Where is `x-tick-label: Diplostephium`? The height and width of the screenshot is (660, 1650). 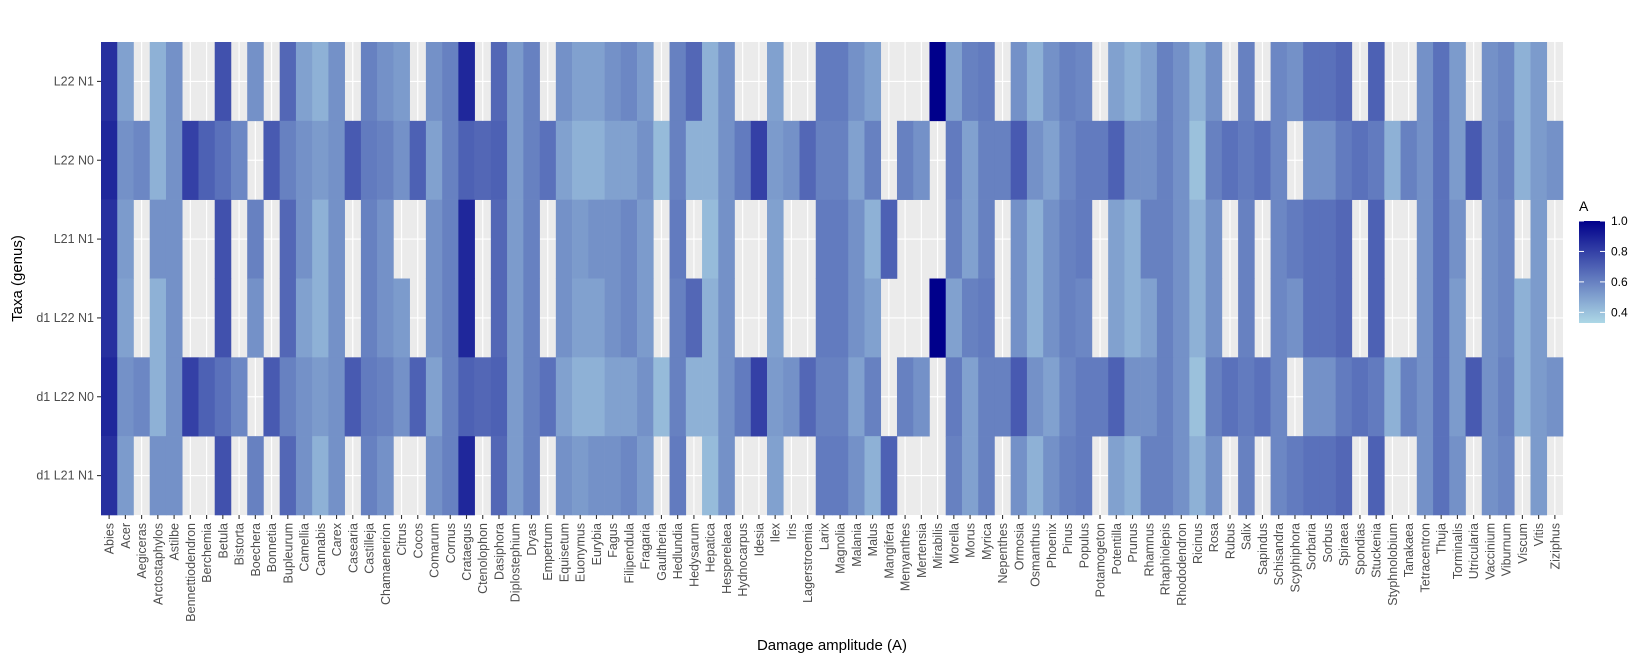 x-tick-label: Diplostephium is located at coordinates (516, 562).